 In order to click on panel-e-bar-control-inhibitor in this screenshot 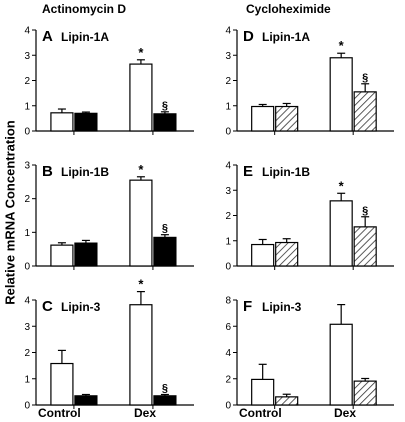, I will do `click(287, 254)`.